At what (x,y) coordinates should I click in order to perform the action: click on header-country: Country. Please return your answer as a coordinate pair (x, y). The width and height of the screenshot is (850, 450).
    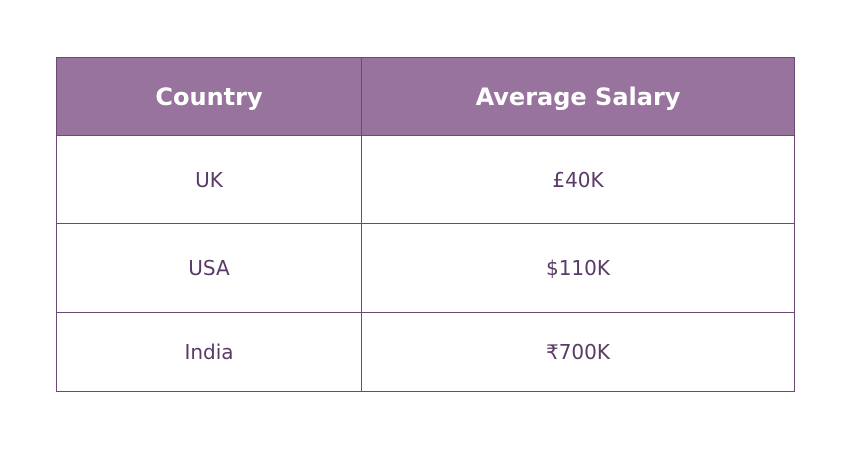
    Looking at the image, I should click on (209, 96).